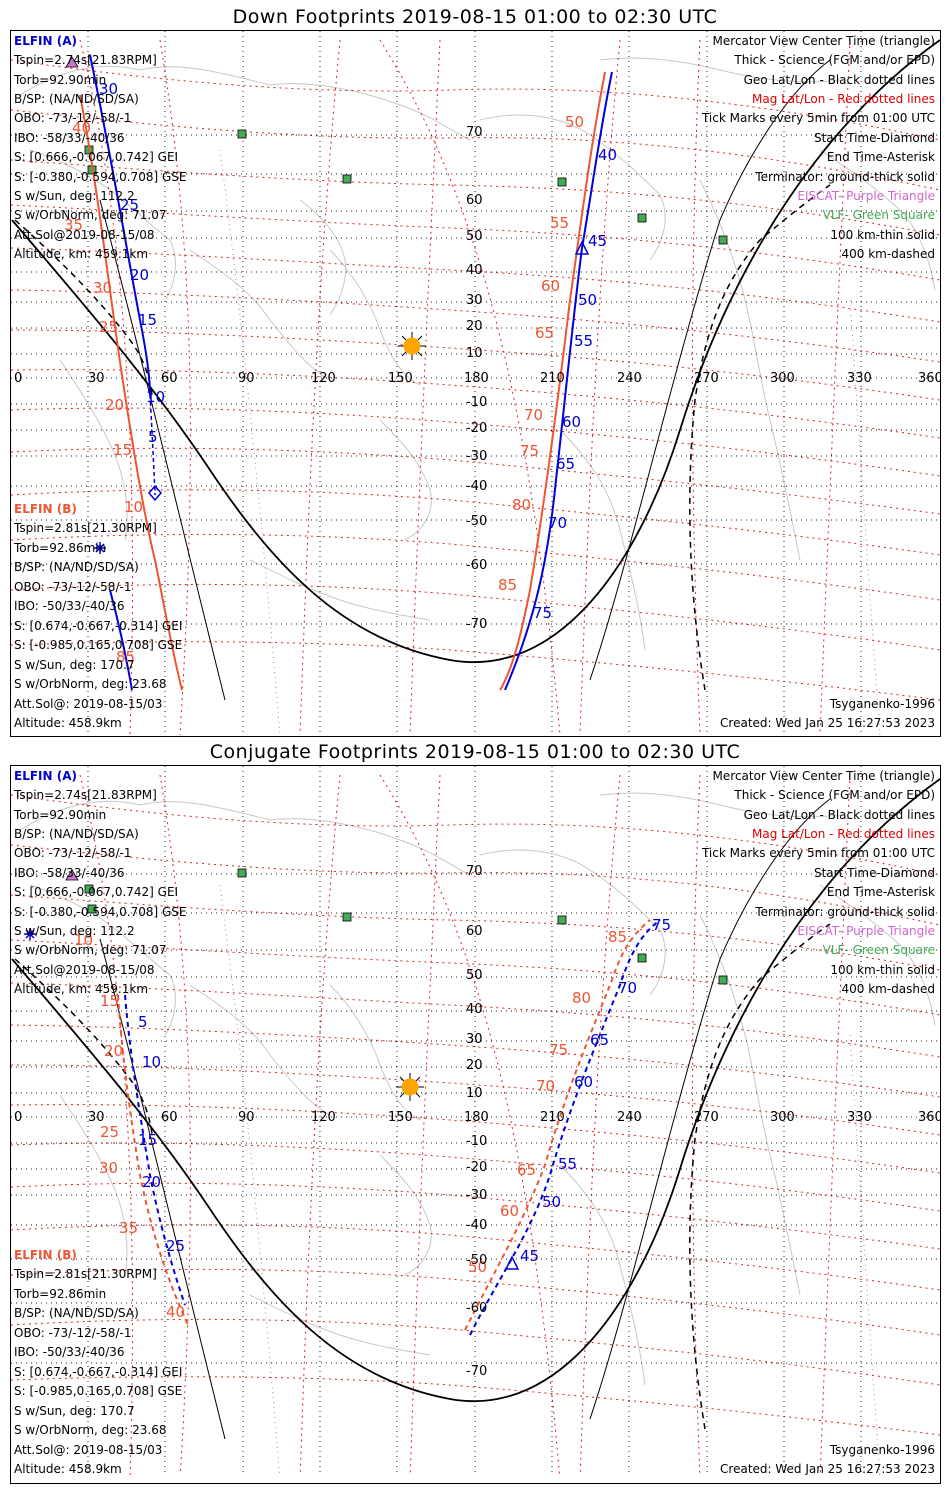 This screenshot has width=950, height=1500. What do you see at coordinates (114, 405) in the screenshot?
I see `track-label: 20` at bounding box center [114, 405].